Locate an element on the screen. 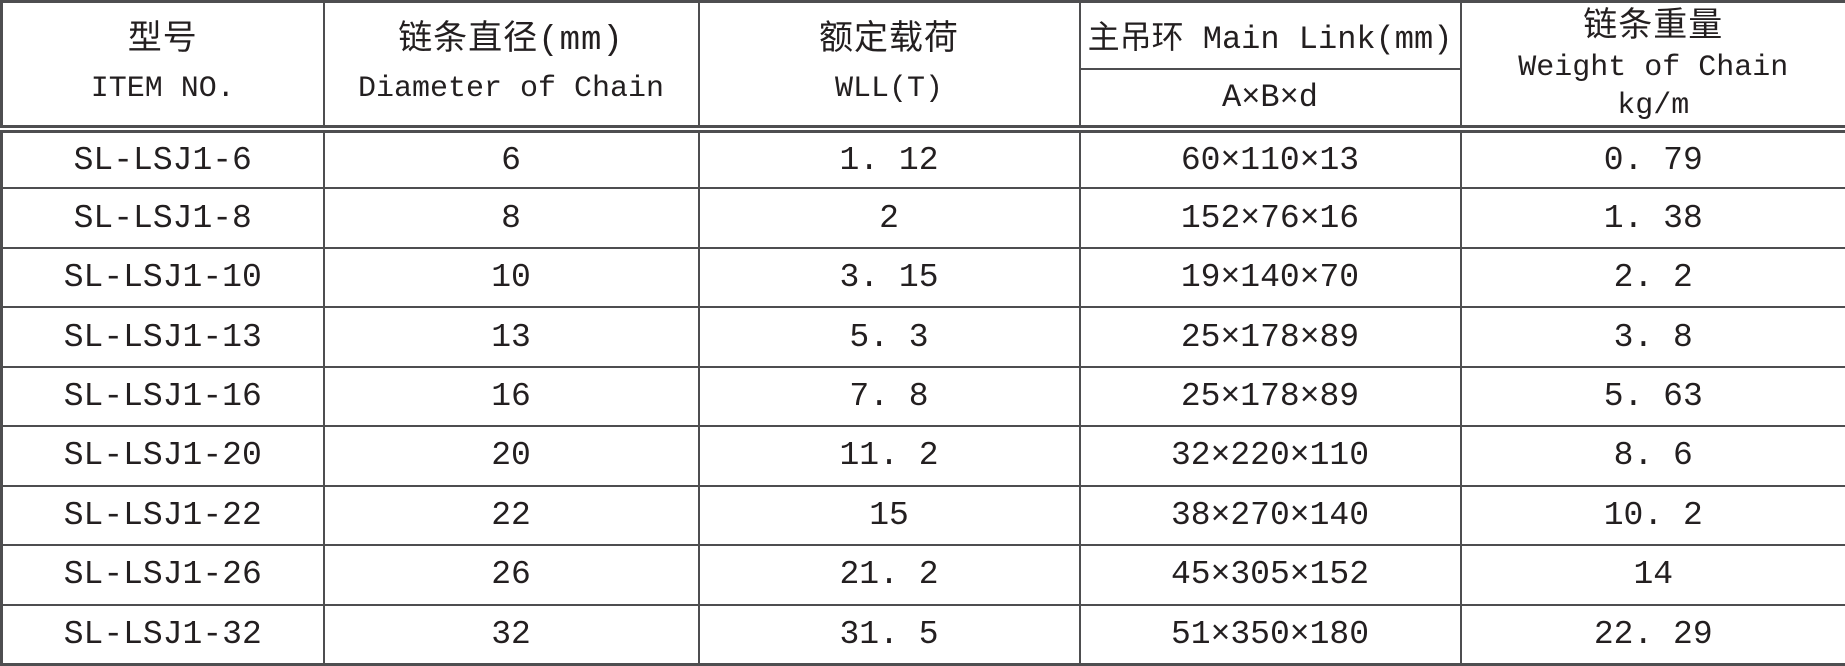  cell-diameter: 20 is located at coordinates (511, 455).